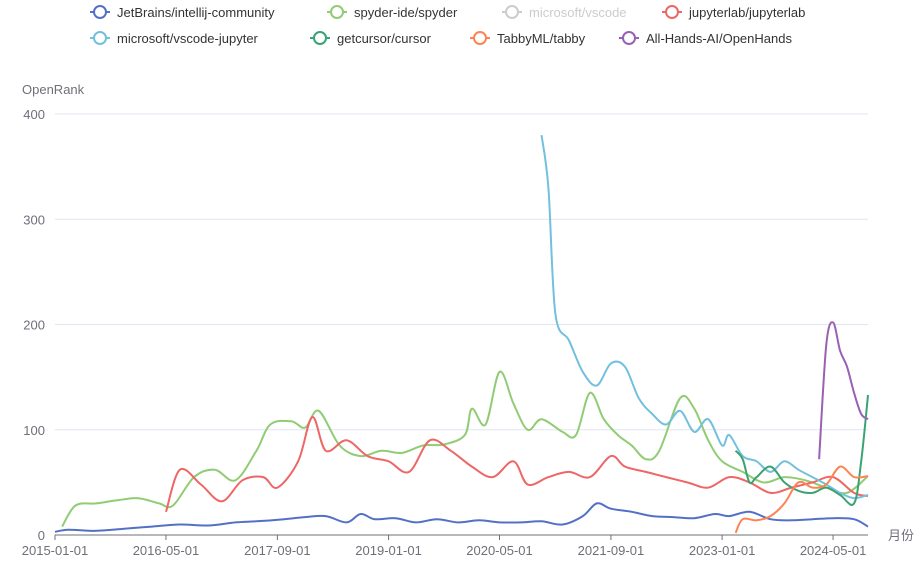 The width and height of the screenshot is (920, 568). I want to click on legend-item-microsoft-vscode: microsoft/vscode, so click(564, 12).